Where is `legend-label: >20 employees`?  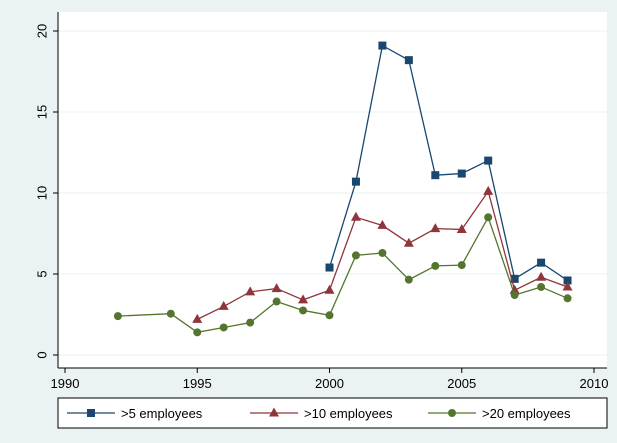 legend-label: >20 employees is located at coordinates (526, 413).